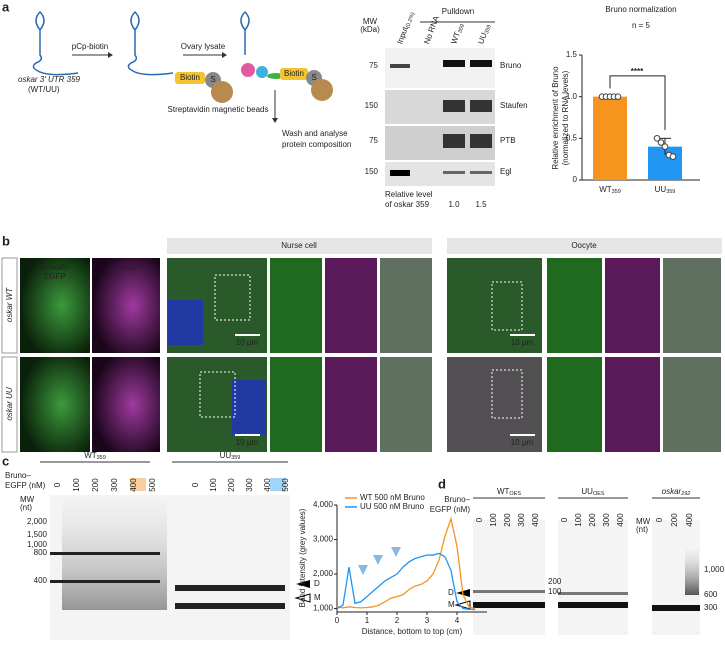 This screenshot has width=725, height=645. I want to click on y-tick-label: 3,000, so click(323, 539).